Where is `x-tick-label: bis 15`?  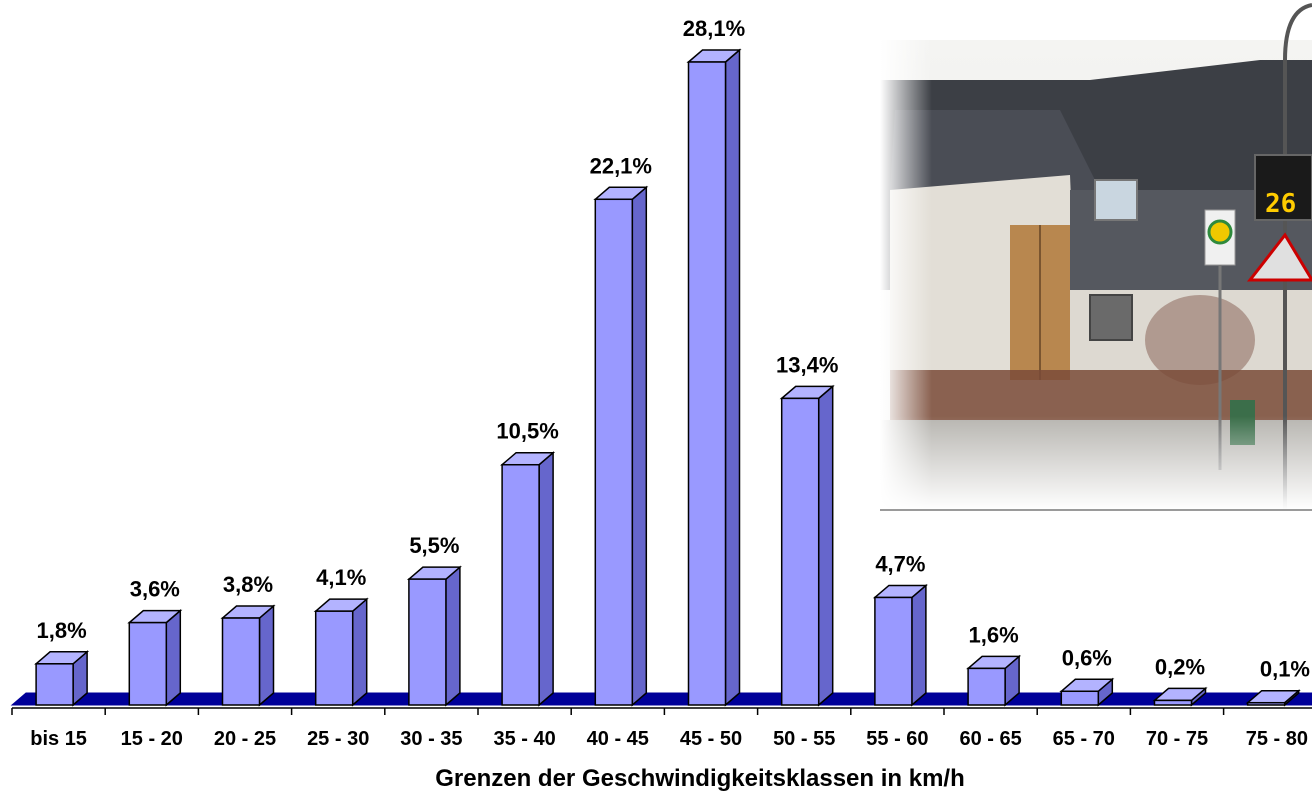
x-tick-label: bis 15 is located at coordinates (58, 739).